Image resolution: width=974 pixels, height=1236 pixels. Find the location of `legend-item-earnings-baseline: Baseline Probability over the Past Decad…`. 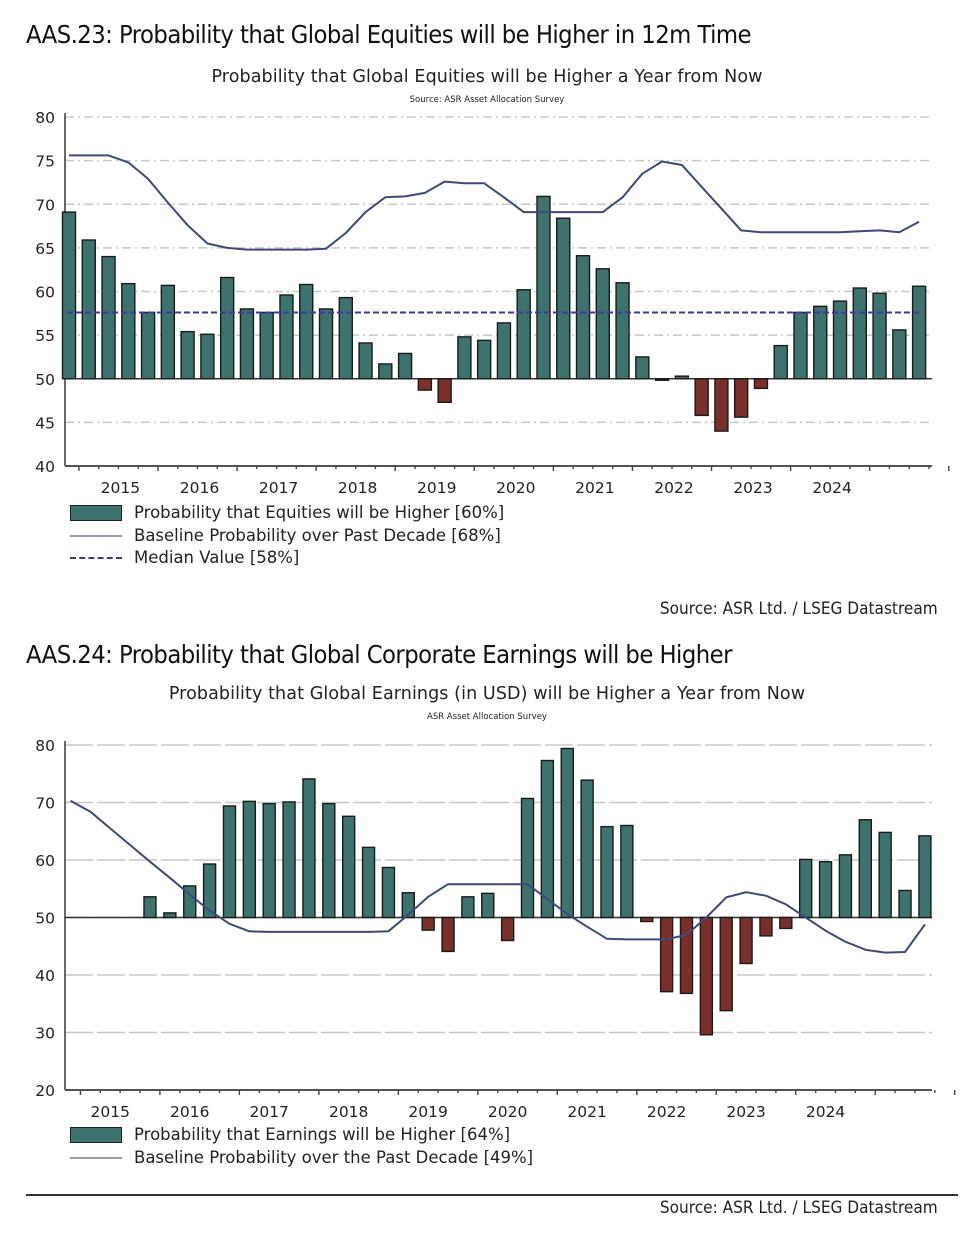

legend-item-earnings-baseline: Baseline Probability over the Past Decad… is located at coordinates (301, 1158).